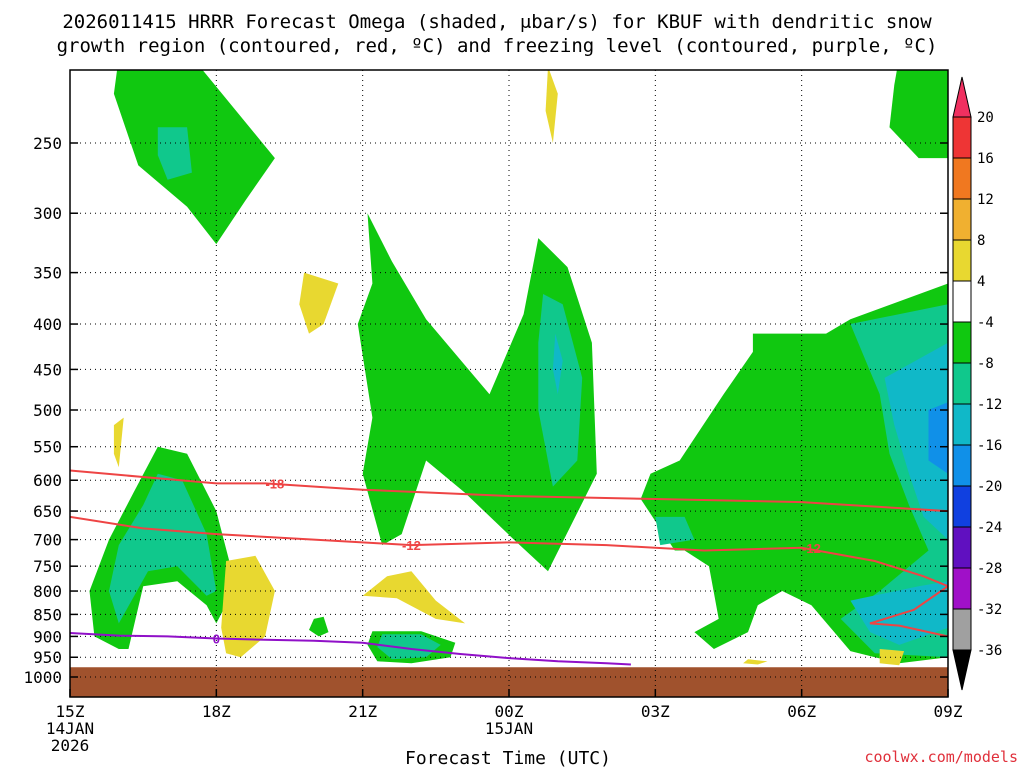 Image resolution: width=1024 pixels, height=768 pixels. I want to click on x-tick-label-03Z: 03Z, so click(655, 711).